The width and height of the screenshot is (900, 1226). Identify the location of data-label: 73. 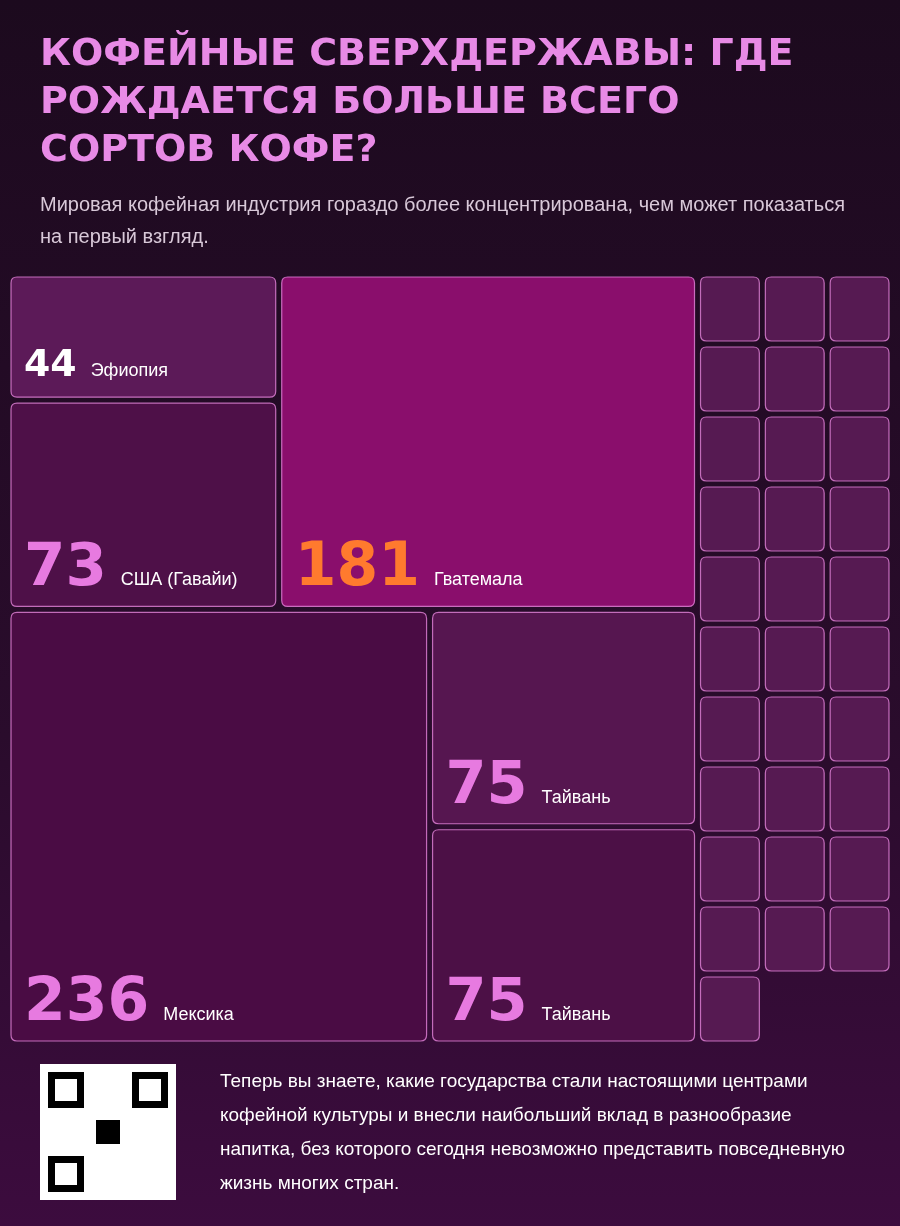
(65, 565).